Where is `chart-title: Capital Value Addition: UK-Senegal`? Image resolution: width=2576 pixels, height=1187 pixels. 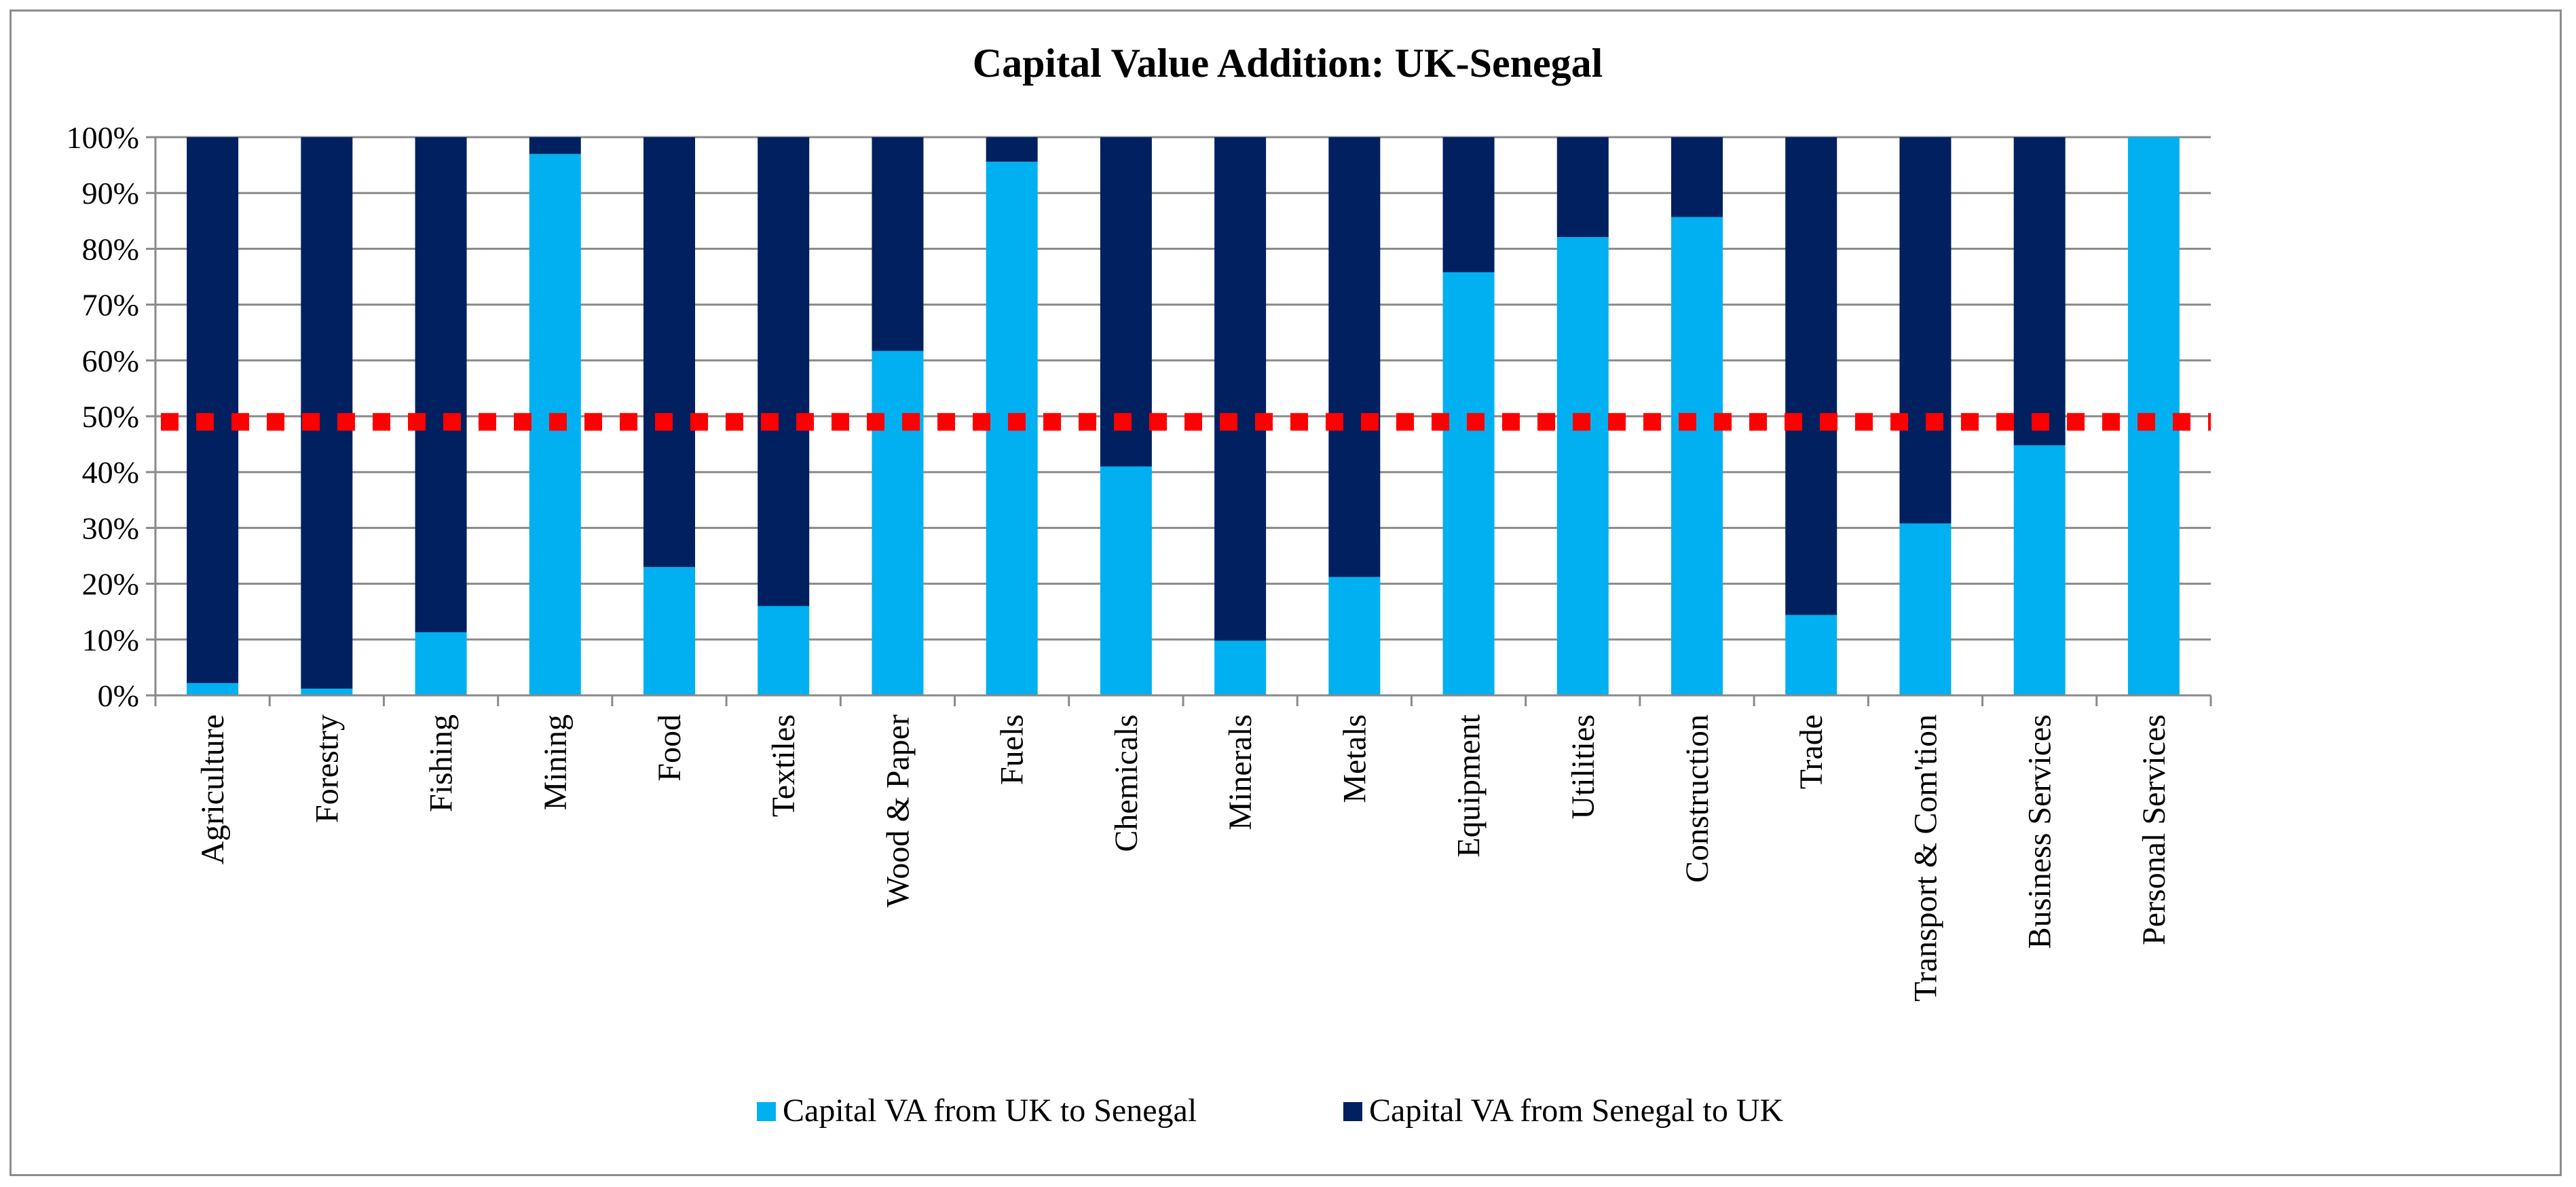
chart-title: Capital Value Addition: UK-Senegal is located at coordinates (1288, 64).